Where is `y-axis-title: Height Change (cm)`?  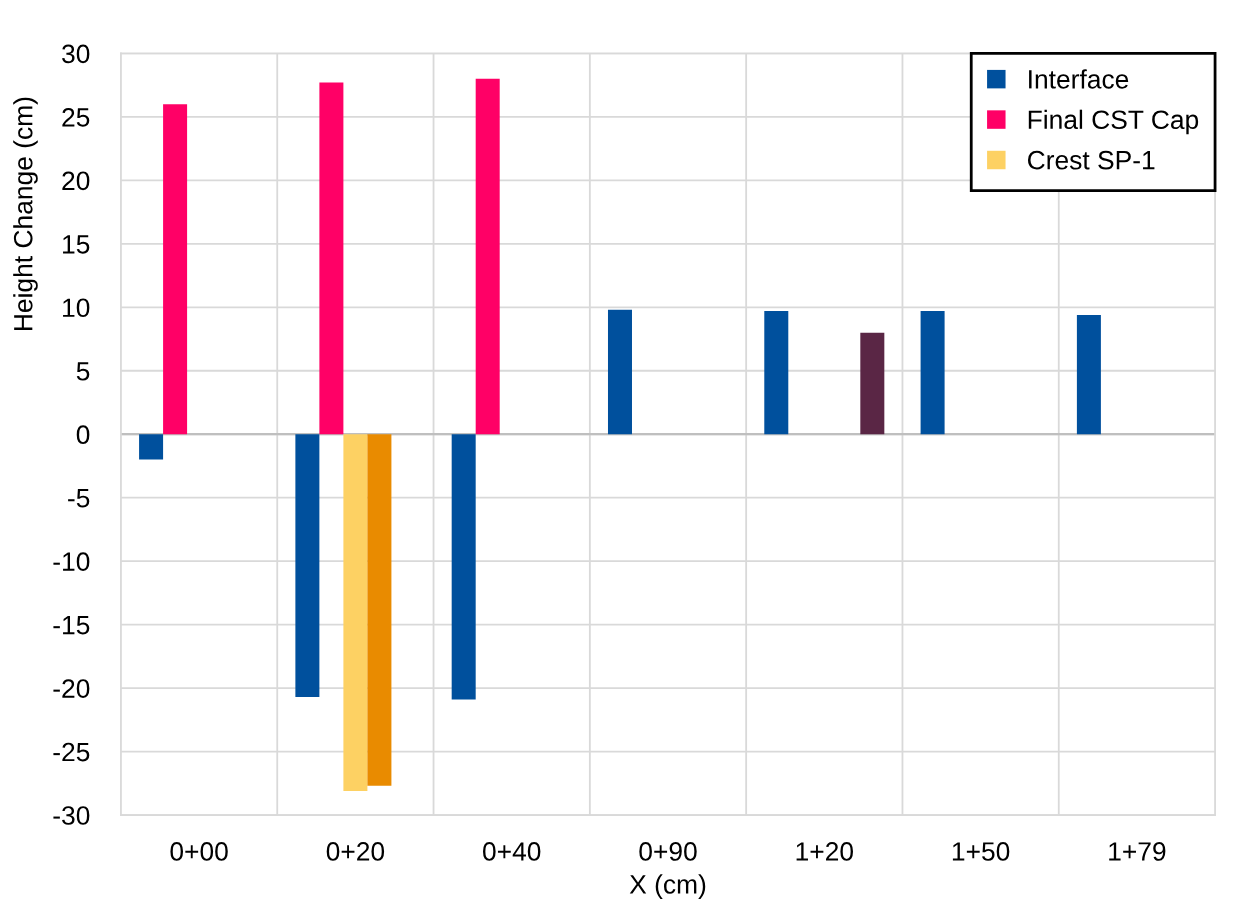 y-axis-title: Height Change (cm) is located at coordinates (25, 214).